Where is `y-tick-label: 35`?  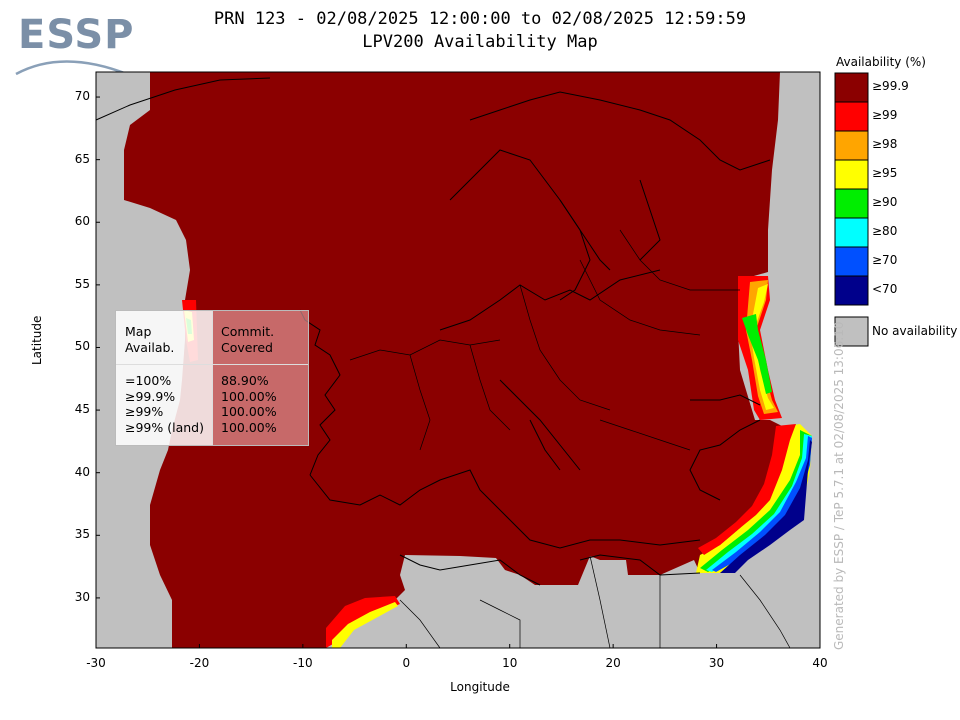
y-tick-label: 35 is located at coordinates (82, 534).